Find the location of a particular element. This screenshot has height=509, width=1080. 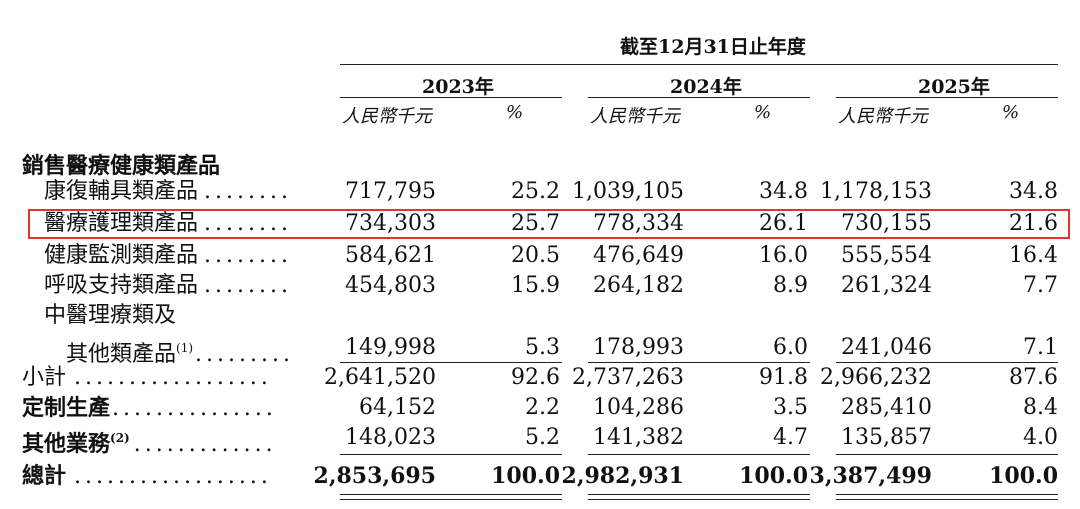

value-2023: 64,152 is located at coordinates (397, 407).